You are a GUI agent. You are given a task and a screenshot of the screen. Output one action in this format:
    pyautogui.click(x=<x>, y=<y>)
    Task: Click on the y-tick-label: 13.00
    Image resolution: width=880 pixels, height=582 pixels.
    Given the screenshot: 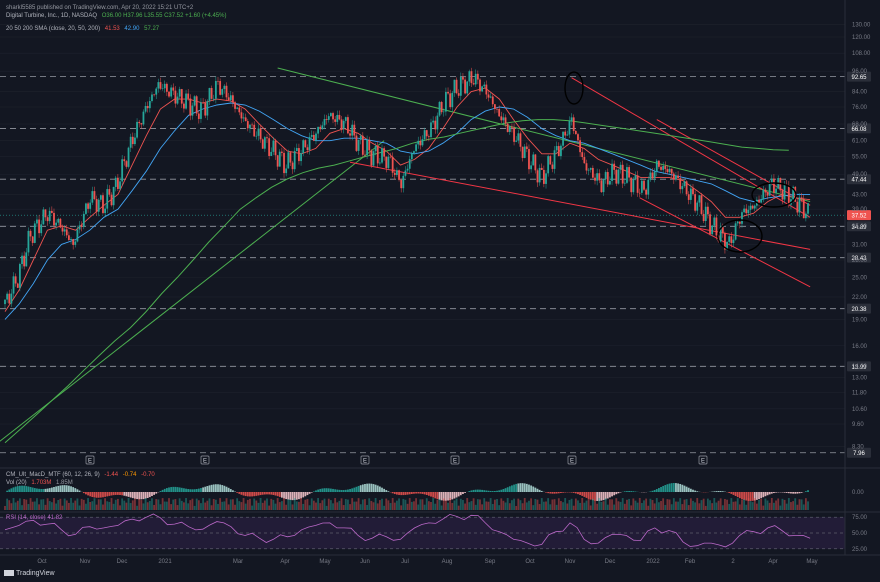 What is the action you would take?
    pyautogui.click(x=860, y=379)
    